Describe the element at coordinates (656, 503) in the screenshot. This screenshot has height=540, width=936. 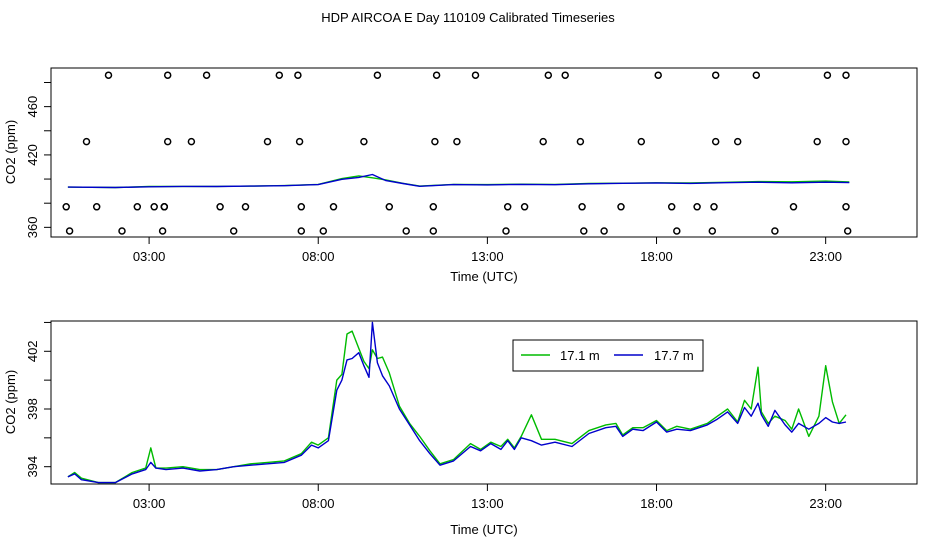
I see `bottom-x-tick-label: 18:00` at that location.